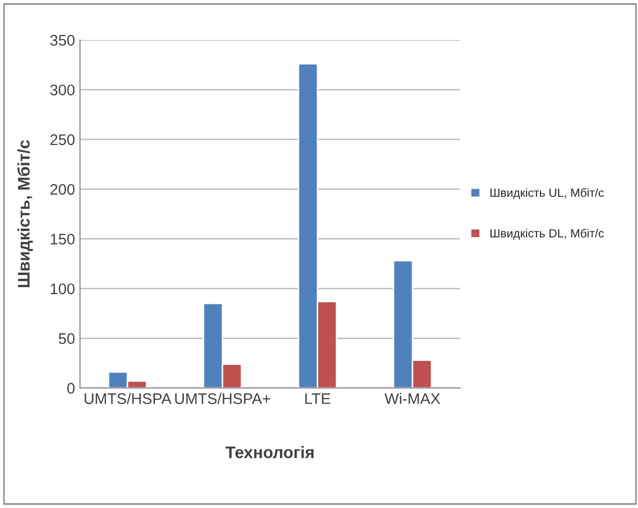 Image resolution: width=638 pixels, height=508 pixels. I want to click on y-tick-label: 200, so click(62, 189).